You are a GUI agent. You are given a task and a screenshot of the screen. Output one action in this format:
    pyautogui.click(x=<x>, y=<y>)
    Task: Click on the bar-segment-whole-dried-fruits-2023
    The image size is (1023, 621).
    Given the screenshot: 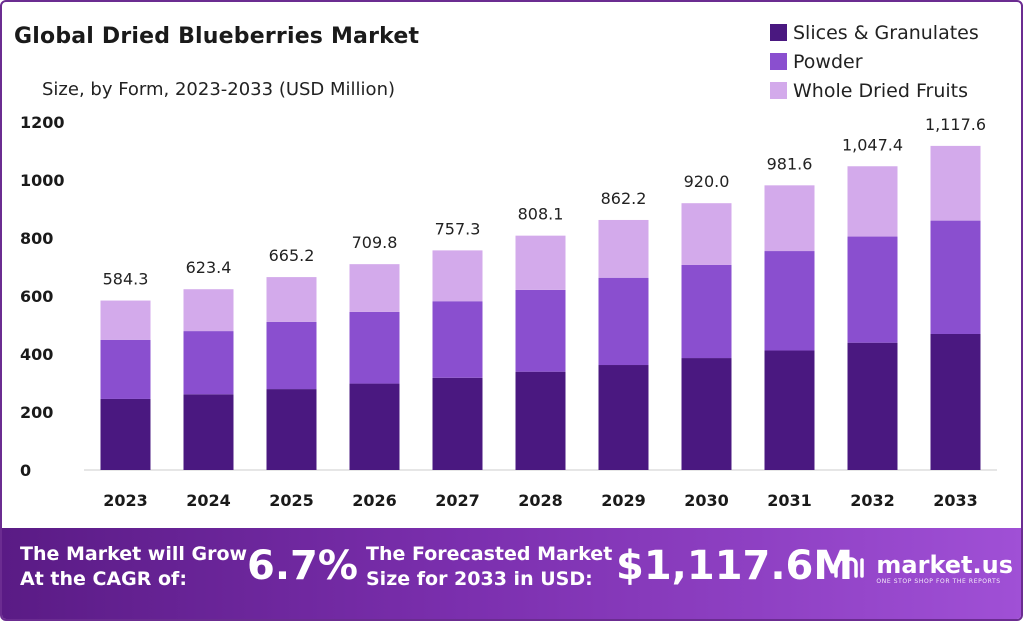 What is the action you would take?
    pyautogui.click(x=125, y=320)
    